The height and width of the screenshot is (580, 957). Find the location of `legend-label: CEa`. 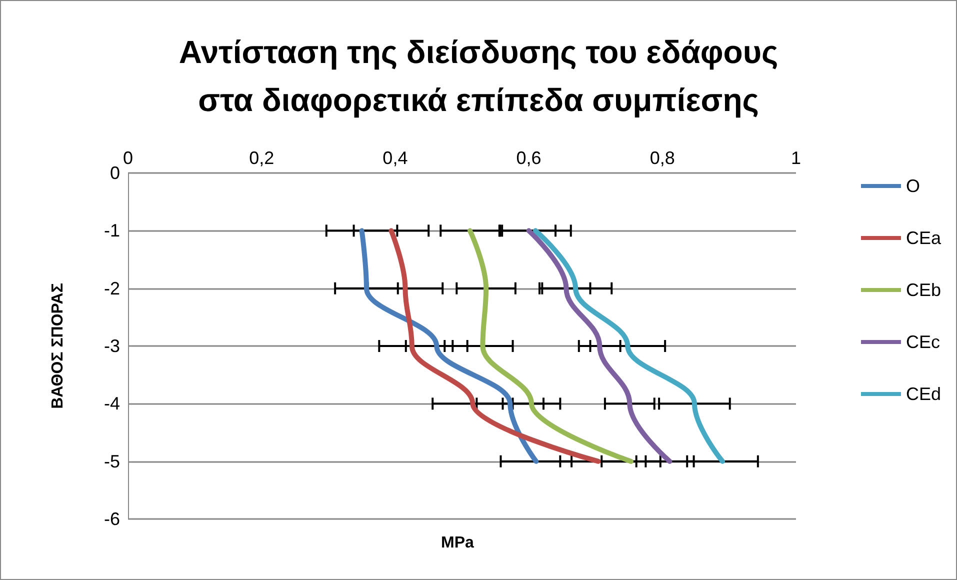

legend-label: CEa is located at coordinates (924, 238).